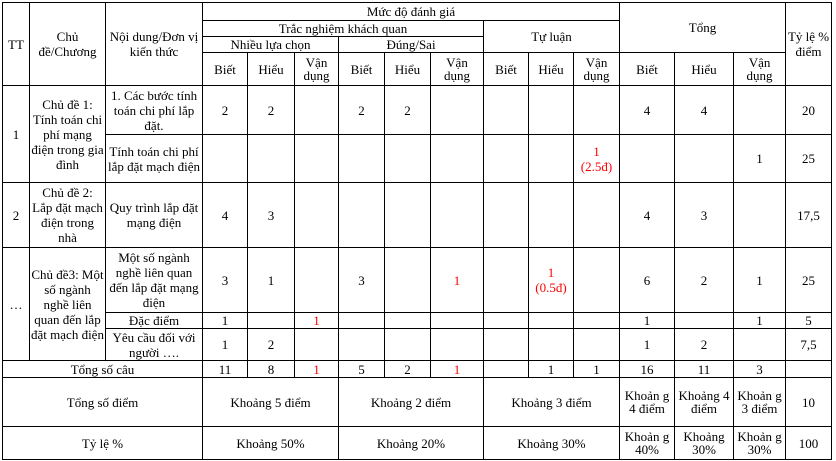 The height and width of the screenshot is (461, 836). Describe the element at coordinates (809, 369) in the screenshot. I see `tong-so-cau-cell` at that location.